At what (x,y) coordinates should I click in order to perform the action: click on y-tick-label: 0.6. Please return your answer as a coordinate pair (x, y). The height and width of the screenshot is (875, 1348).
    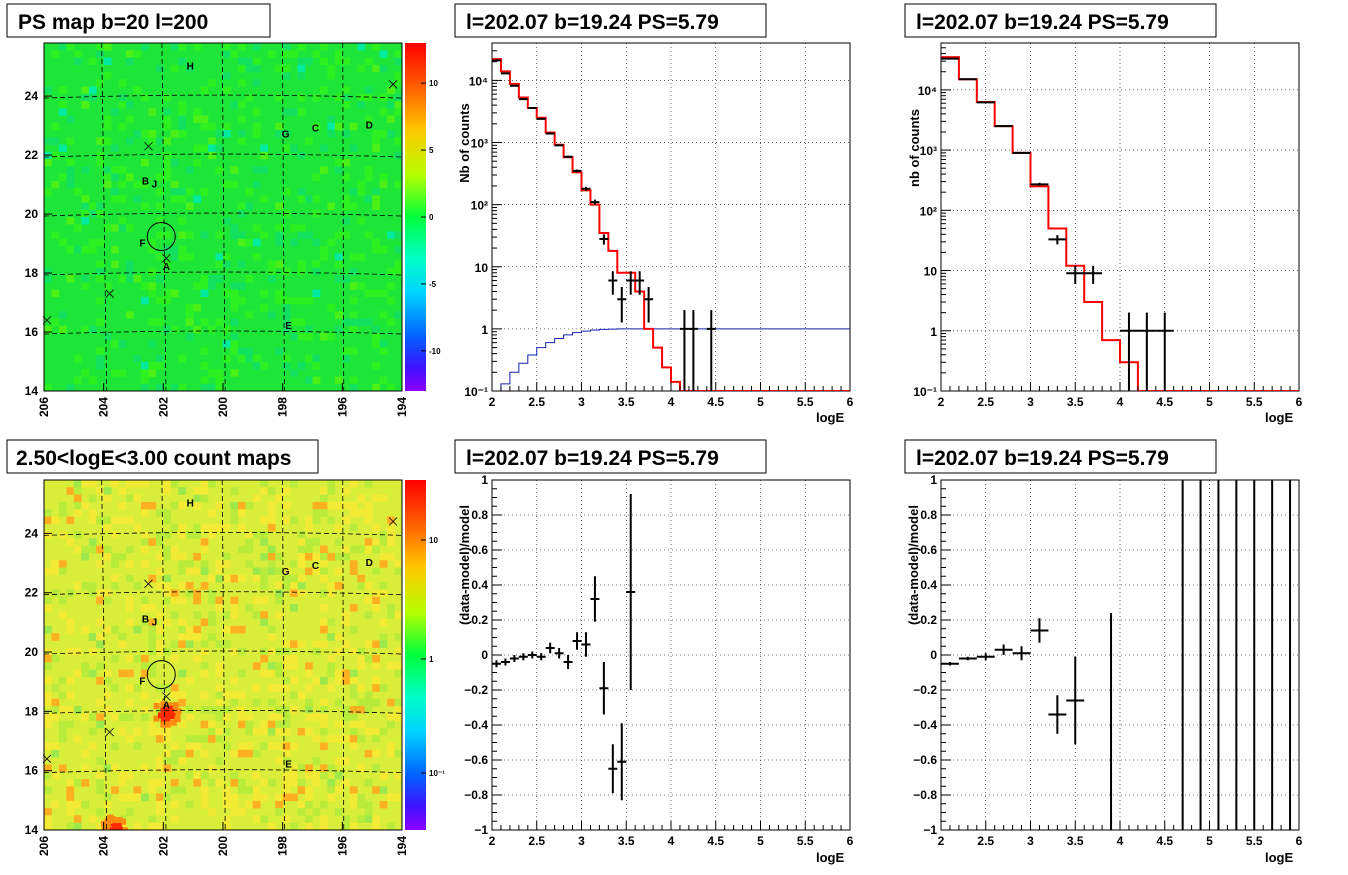
    Looking at the image, I should click on (928, 550).